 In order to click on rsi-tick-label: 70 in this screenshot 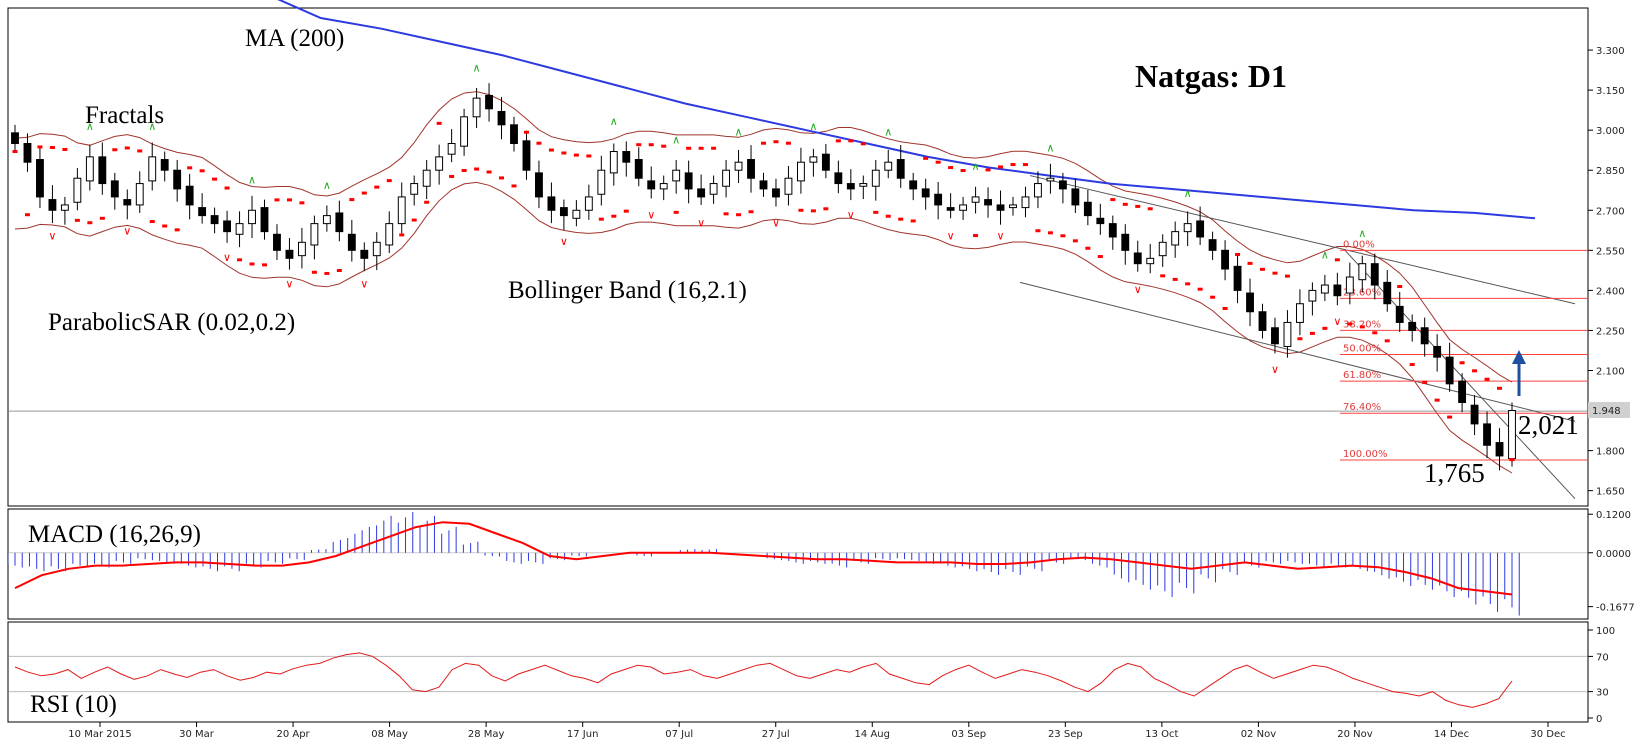, I will do `click(1602, 657)`.